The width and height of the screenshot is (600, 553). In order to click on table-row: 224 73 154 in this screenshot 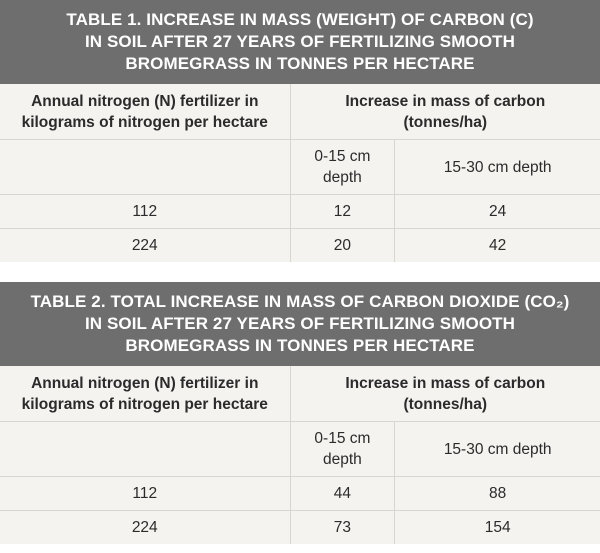, I will do `click(300, 527)`.